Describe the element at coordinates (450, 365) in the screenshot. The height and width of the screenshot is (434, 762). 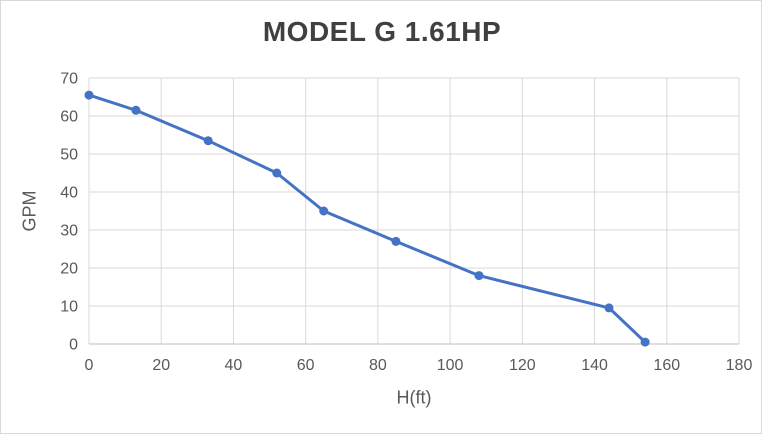
I see `x-tick-label: 100` at that location.